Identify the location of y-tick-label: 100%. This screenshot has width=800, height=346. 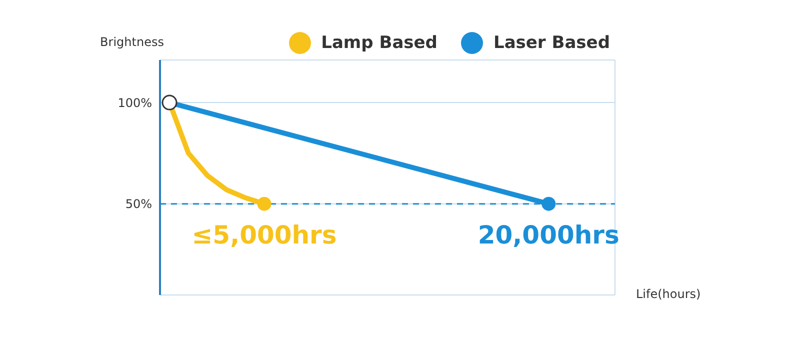
(135, 103).